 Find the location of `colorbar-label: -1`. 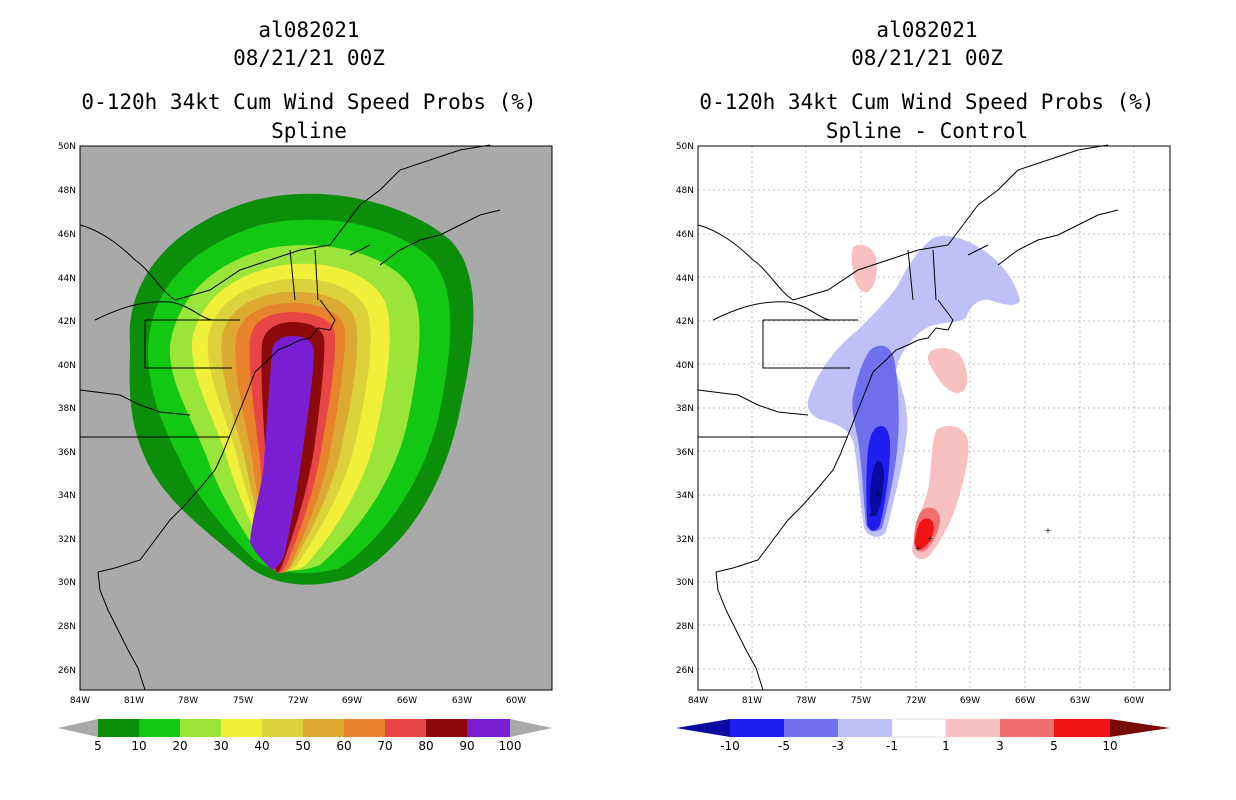

colorbar-label: -1 is located at coordinates (892, 746).